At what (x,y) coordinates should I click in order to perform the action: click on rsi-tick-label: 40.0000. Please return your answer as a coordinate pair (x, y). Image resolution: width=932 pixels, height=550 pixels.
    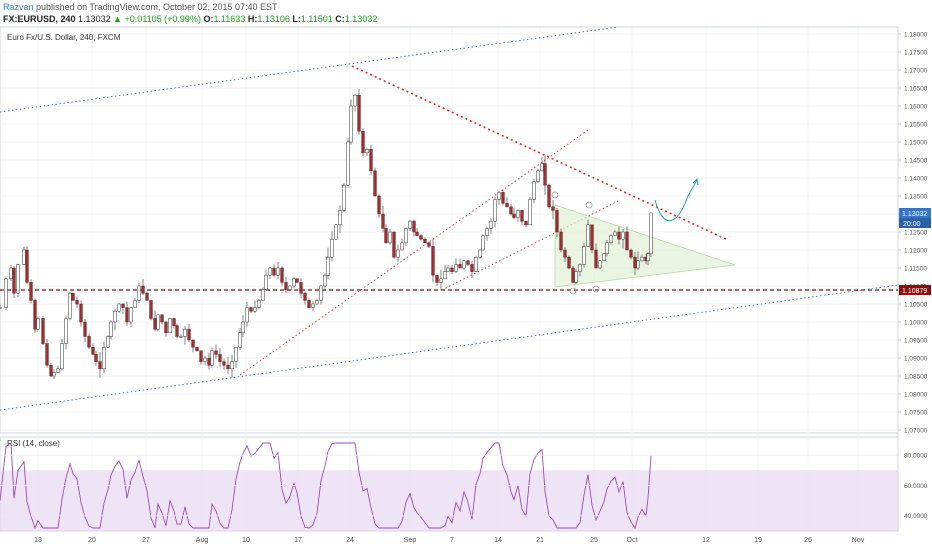
    Looking at the image, I should click on (916, 516).